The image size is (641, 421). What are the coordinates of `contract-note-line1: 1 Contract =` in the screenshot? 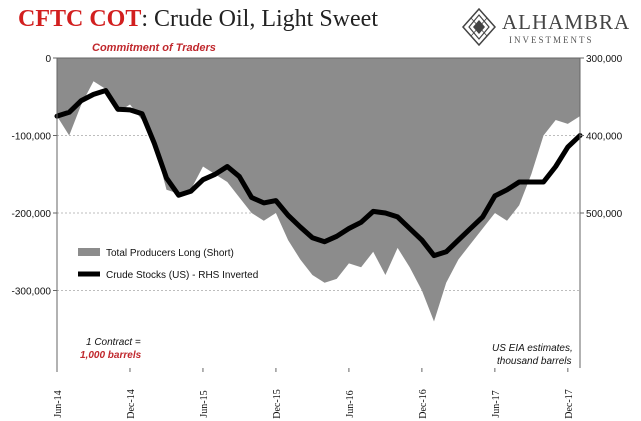 It's located at (113, 342).